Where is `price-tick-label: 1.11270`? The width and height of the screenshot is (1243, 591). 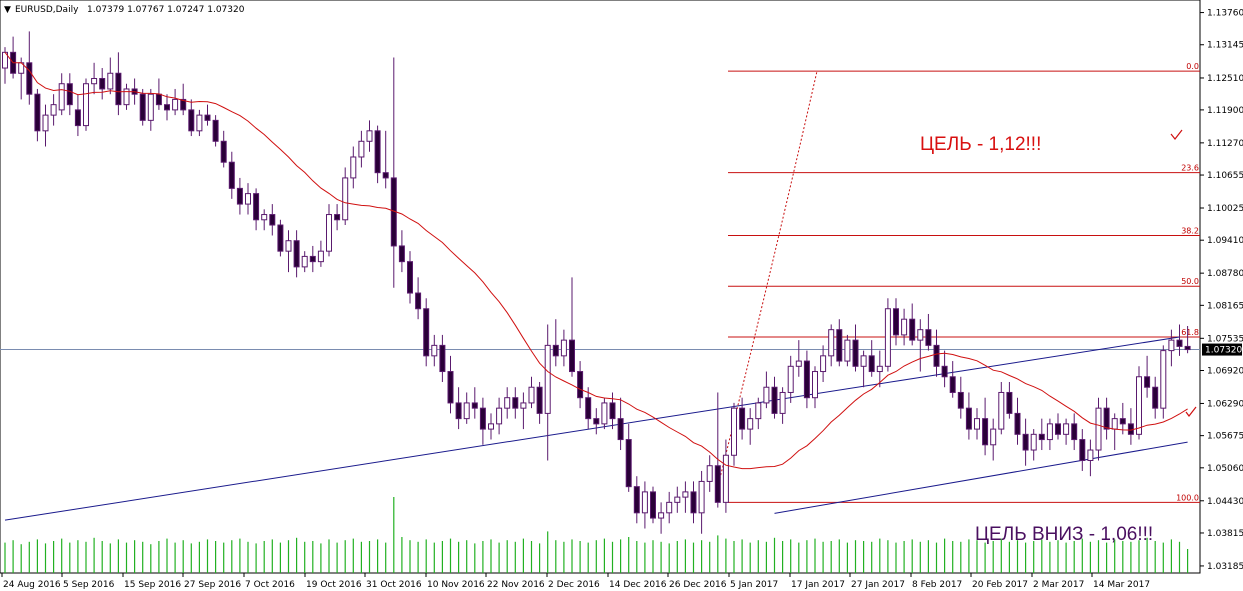 price-tick-label: 1.11270 is located at coordinates (1225, 144).